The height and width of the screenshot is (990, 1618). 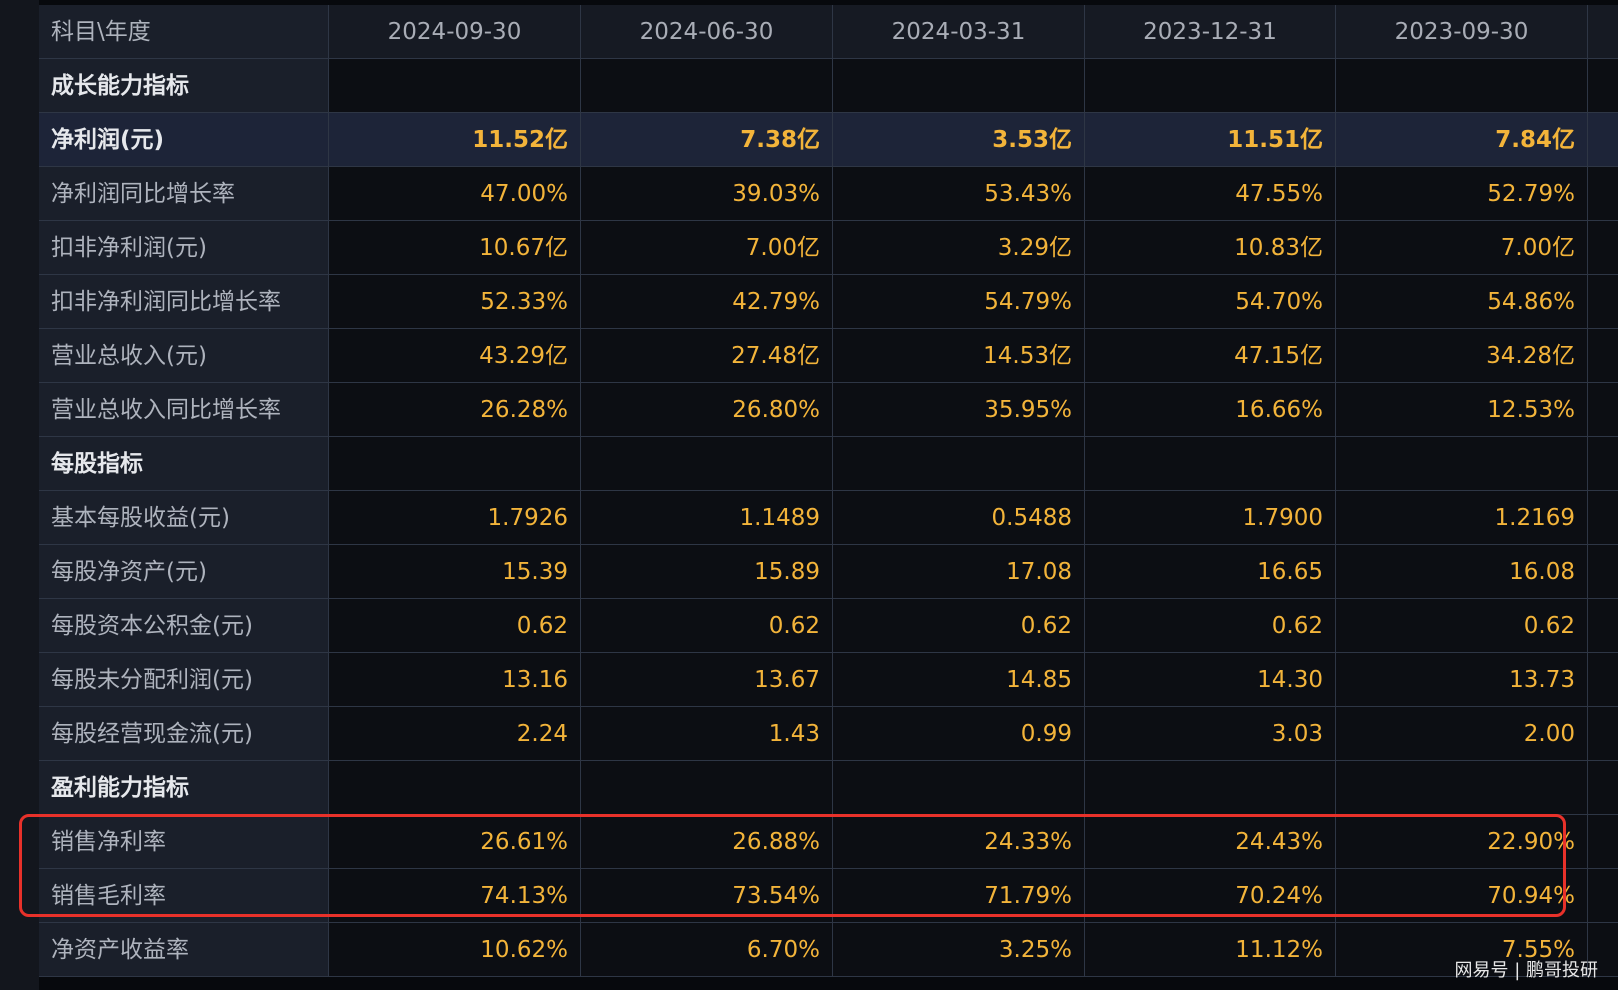 What do you see at coordinates (455, 734) in the screenshot?
I see `value-cell: 2.24` at bounding box center [455, 734].